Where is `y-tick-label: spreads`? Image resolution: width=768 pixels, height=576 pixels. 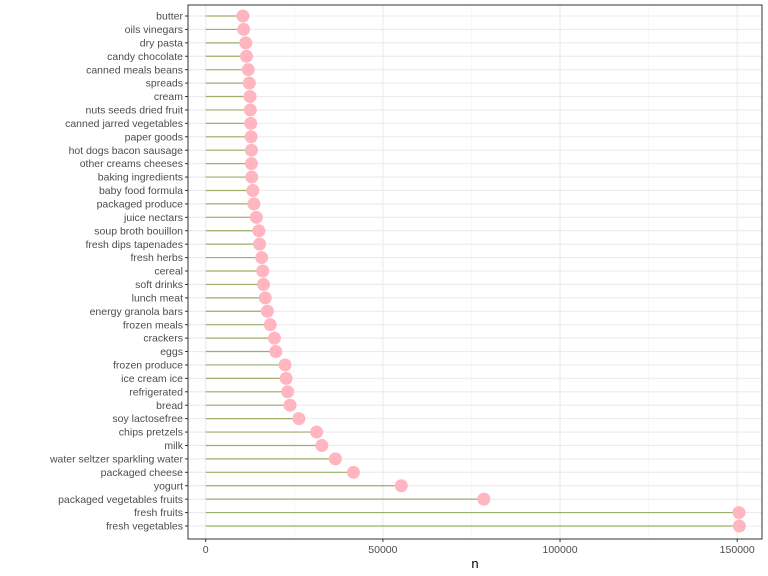 y-tick-label: spreads is located at coordinates (164, 84).